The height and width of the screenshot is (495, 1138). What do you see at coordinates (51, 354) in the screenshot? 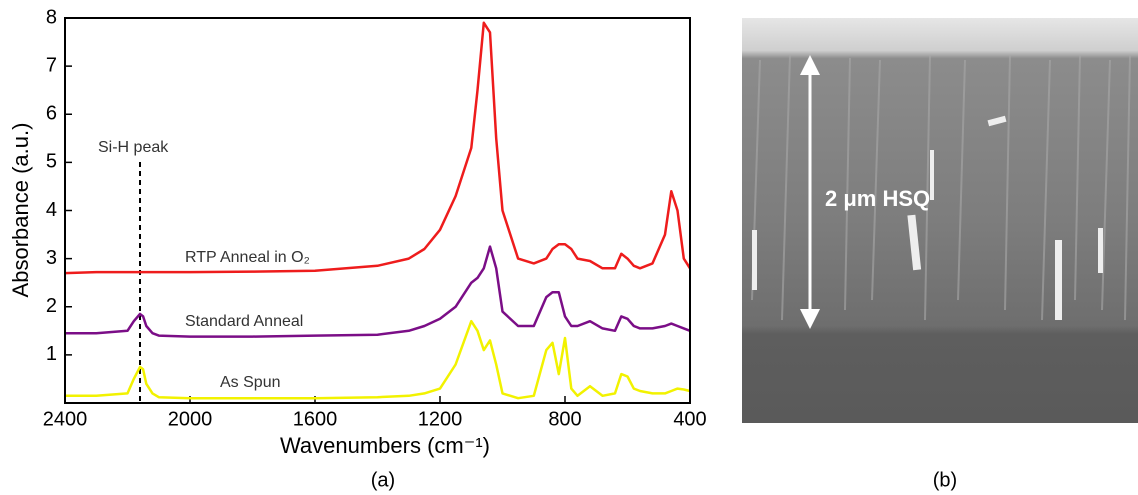
I see `y-tick-label: 1` at bounding box center [51, 354].